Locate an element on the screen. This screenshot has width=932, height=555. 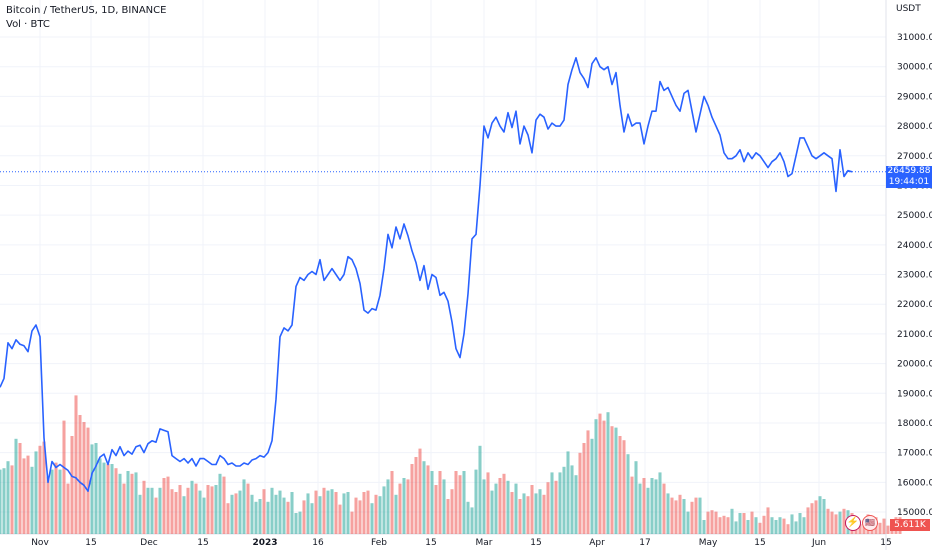
y-tick-label: 27000.00 is located at coordinates (914, 157).